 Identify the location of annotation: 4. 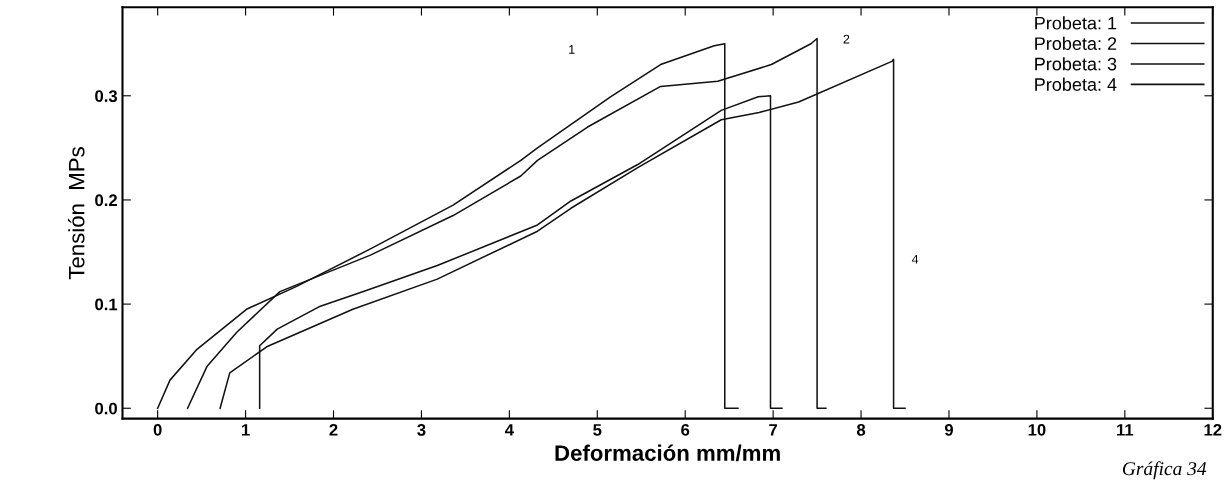
(915, 259).